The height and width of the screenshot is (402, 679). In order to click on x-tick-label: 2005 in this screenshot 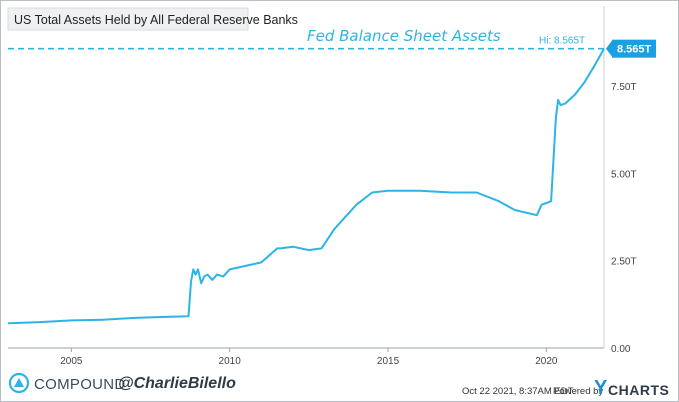, I will do `click(71, 361)`.